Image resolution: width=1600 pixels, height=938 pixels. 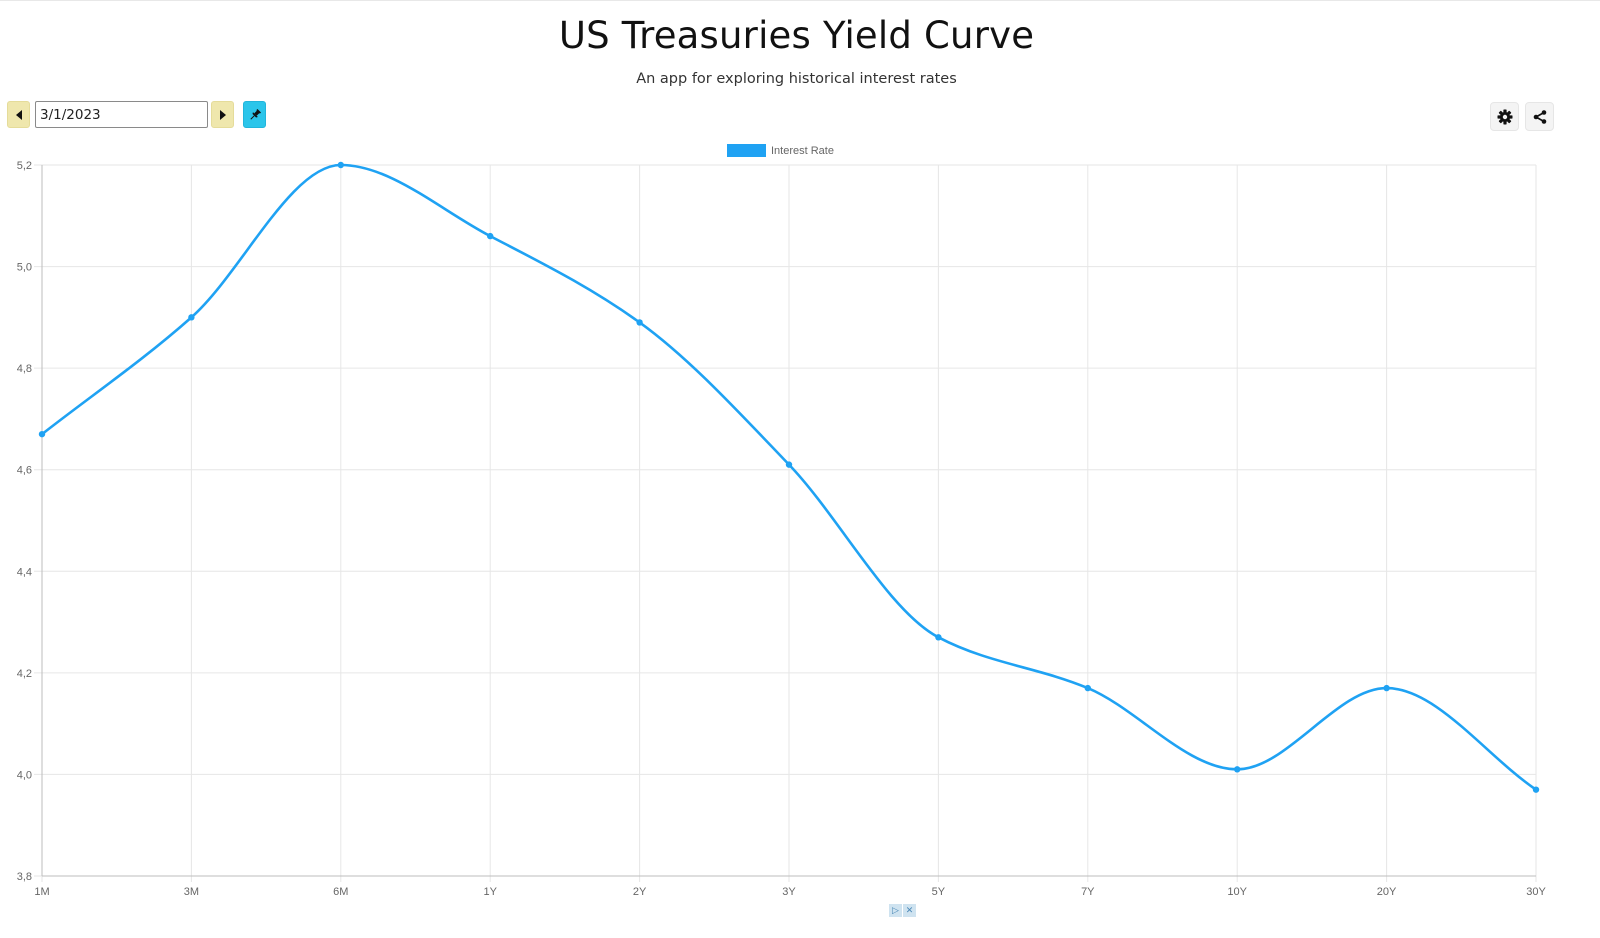 I want to click on data-point-7y, so click(x=1088, y=688).